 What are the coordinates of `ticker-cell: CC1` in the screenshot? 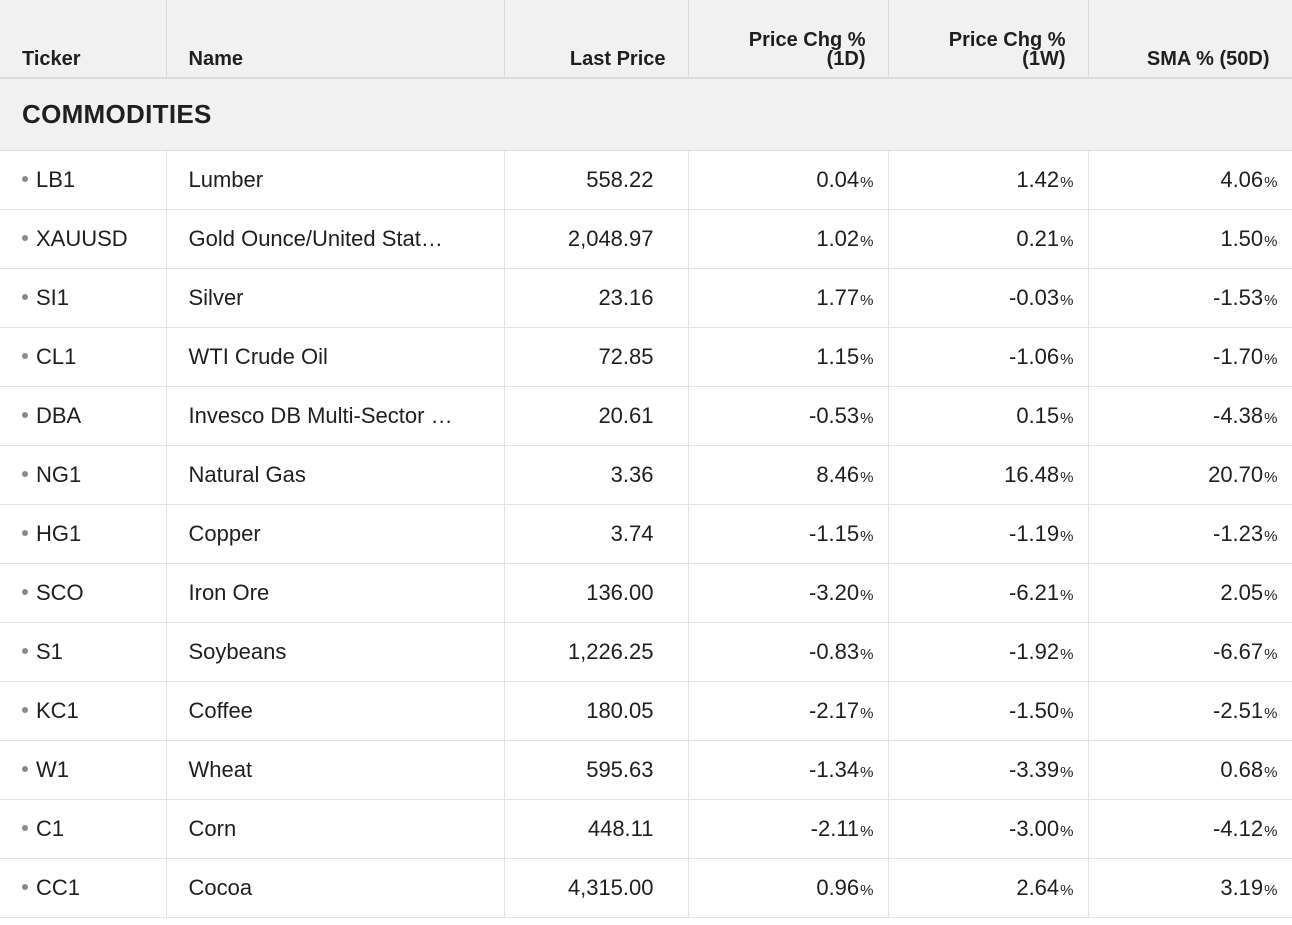 It's located at (83, 888).